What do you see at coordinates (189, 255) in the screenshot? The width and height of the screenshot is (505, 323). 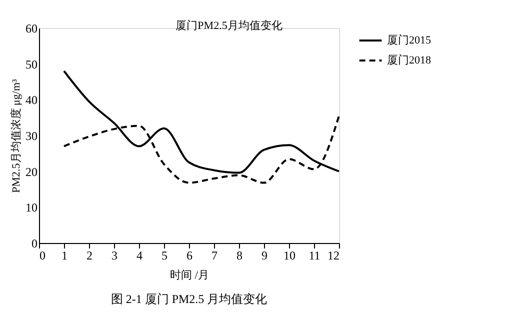 I see `x-tick-label: 6` at bounding box center [189, 255].